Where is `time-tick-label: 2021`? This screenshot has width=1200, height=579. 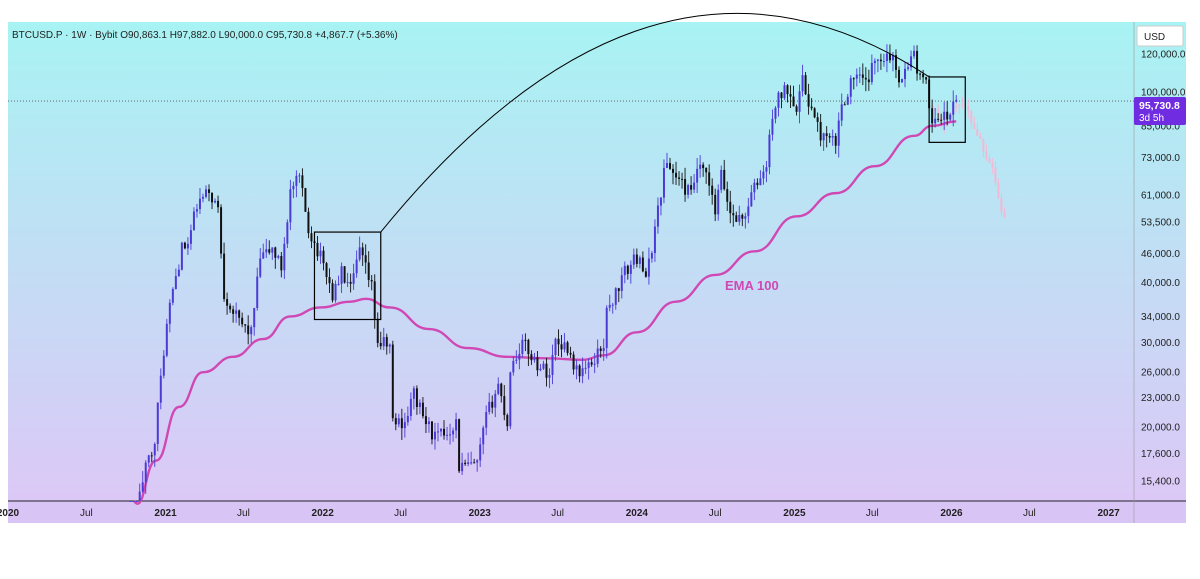 time-tick-label: 2021 is located at coordinates (165, 513).